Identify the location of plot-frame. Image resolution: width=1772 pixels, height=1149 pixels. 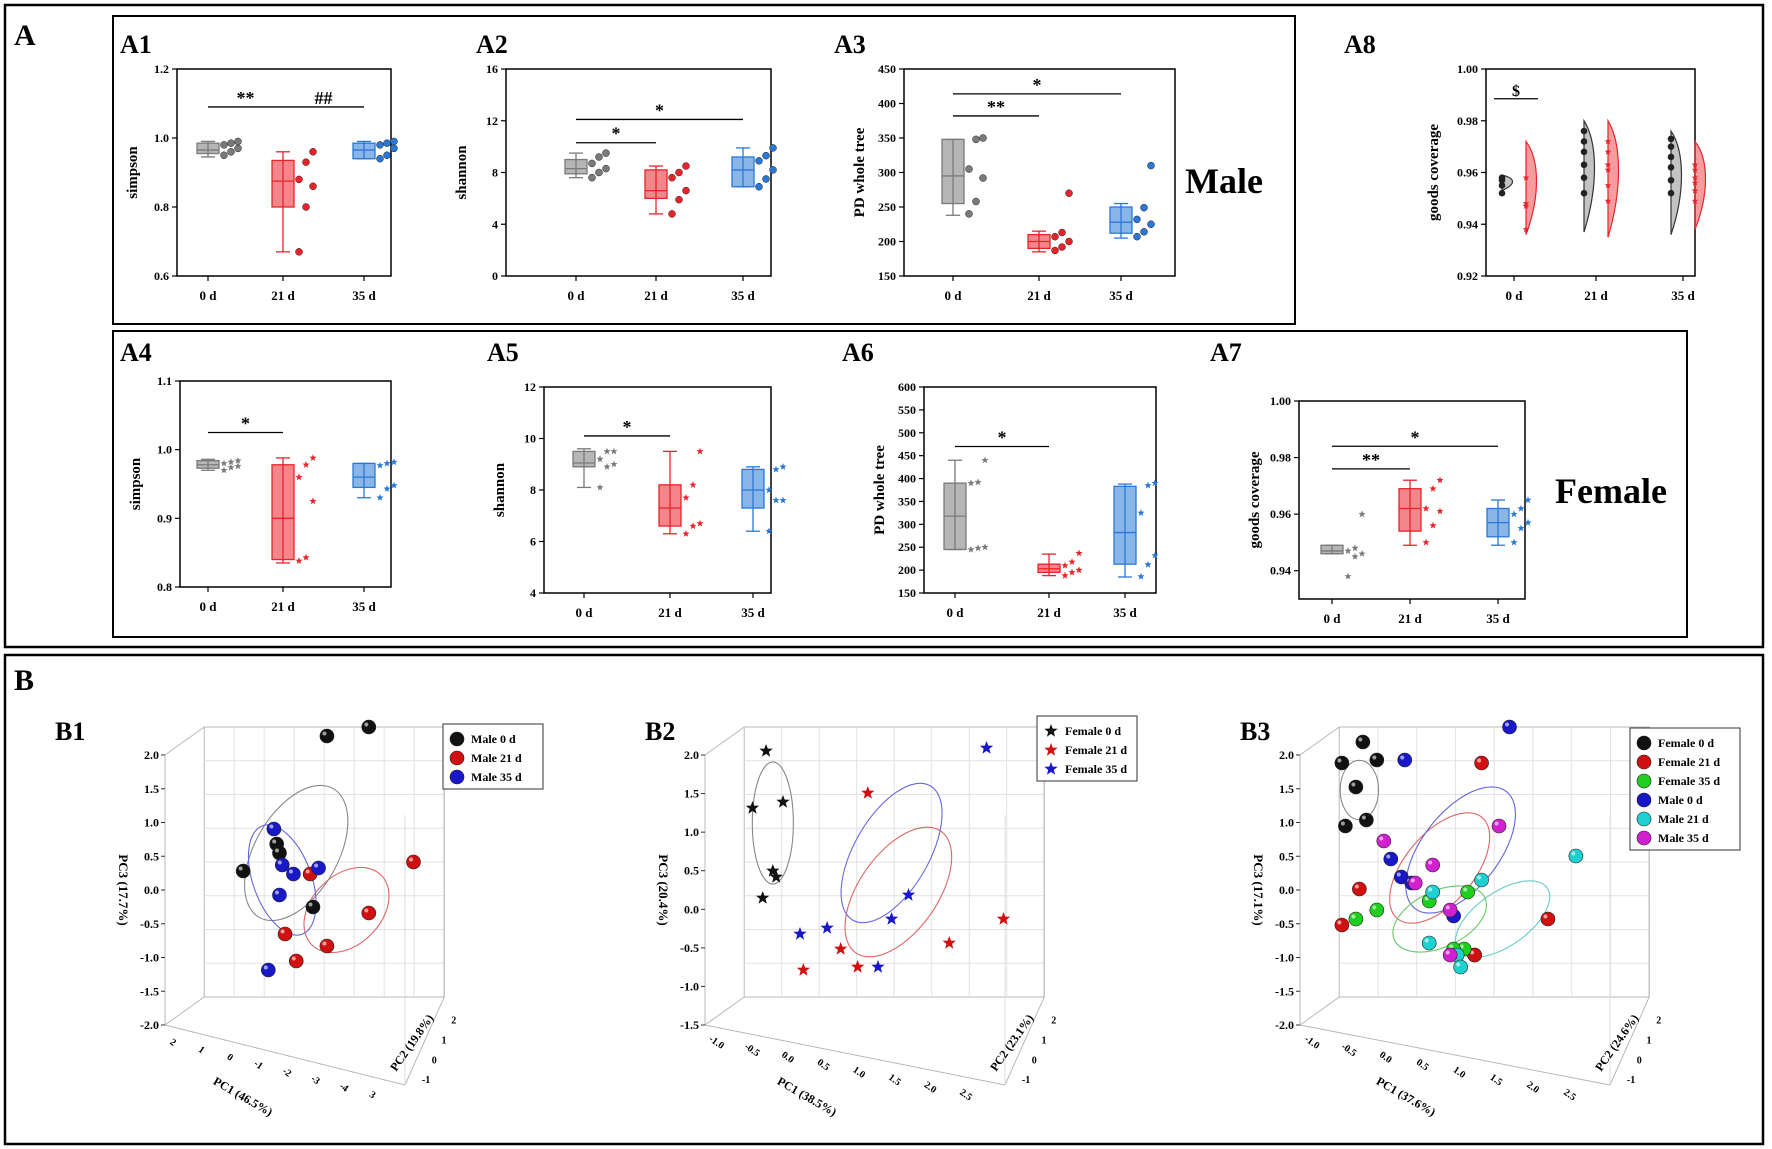
(284, 172).